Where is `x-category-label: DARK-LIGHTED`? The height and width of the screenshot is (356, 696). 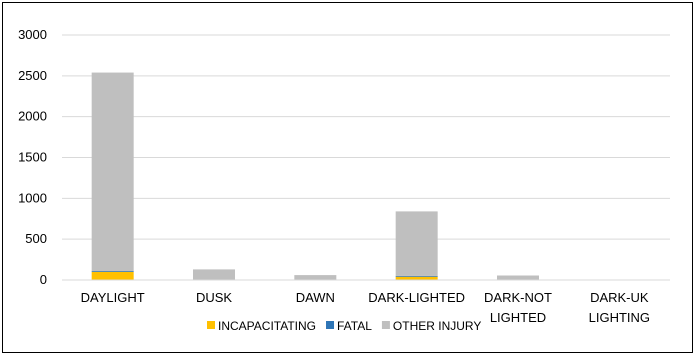 x-category-label: DARK-LIGHTED is located at coordinates (416, 297).